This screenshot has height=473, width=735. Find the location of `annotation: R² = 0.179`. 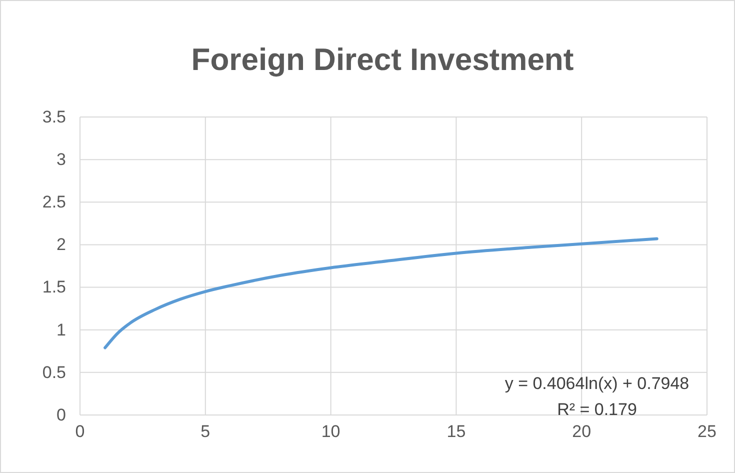

annotation: R² = 0.179 is located at coordinates (597, 409).